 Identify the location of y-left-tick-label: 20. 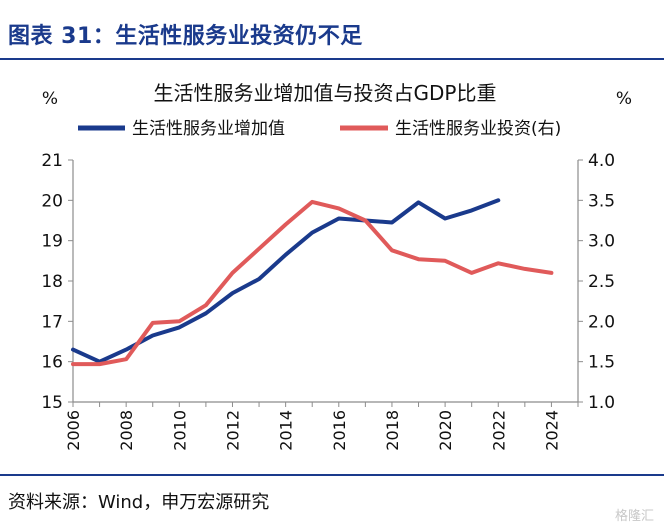
(52, 201).